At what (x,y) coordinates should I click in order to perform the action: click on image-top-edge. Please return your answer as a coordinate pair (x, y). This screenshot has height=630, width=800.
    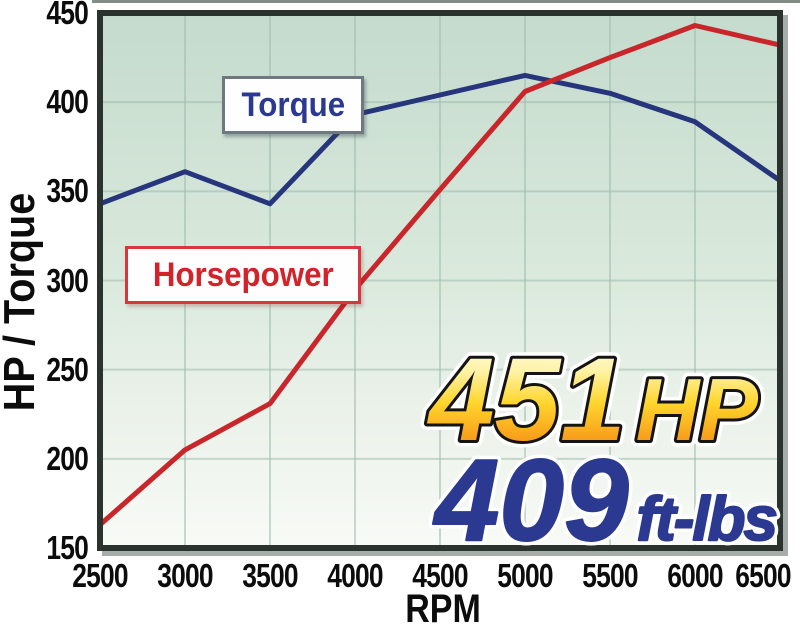
    Looking at the image, I should click on (446, 1).